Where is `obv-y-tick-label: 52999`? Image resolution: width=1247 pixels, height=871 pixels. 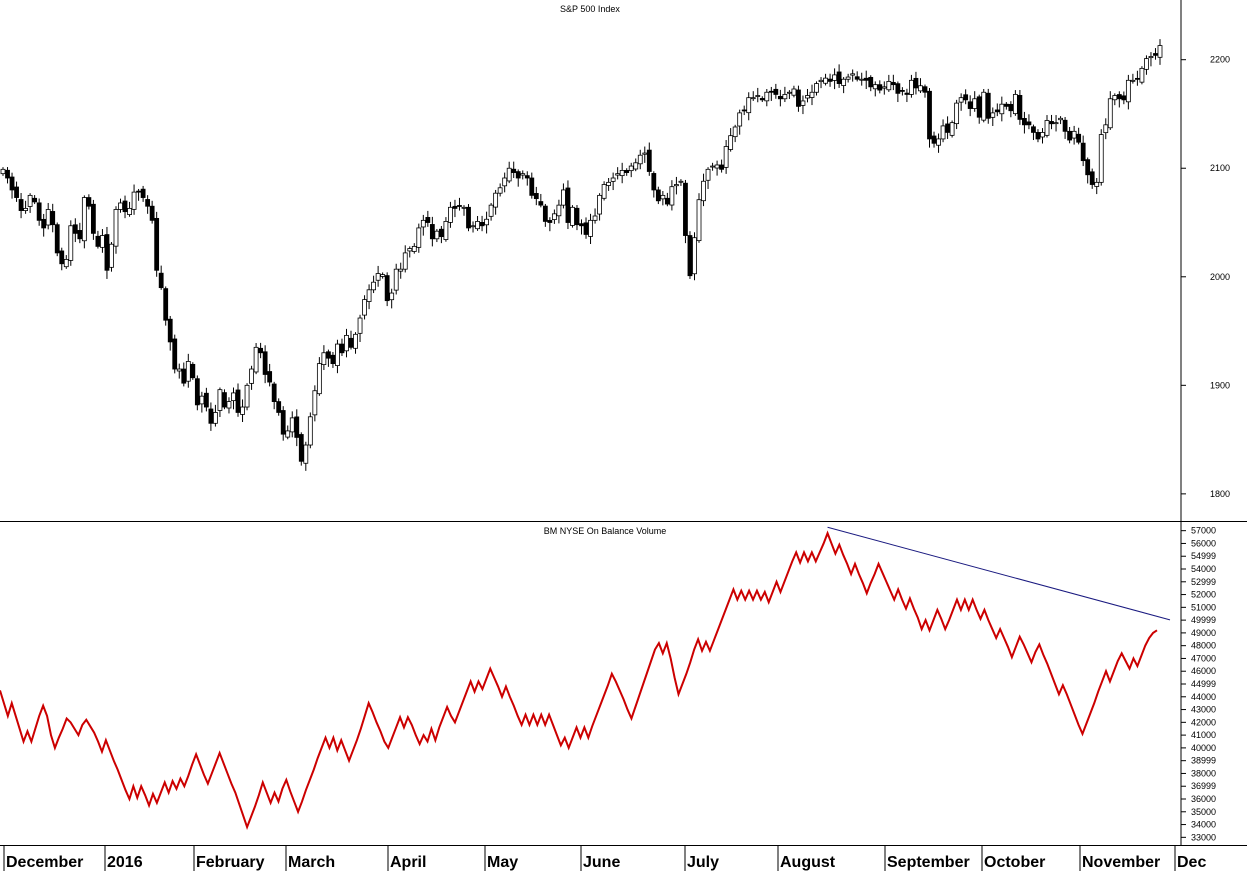 obv-y-tick-label: 52999 is located at coordinates (1203, 582).